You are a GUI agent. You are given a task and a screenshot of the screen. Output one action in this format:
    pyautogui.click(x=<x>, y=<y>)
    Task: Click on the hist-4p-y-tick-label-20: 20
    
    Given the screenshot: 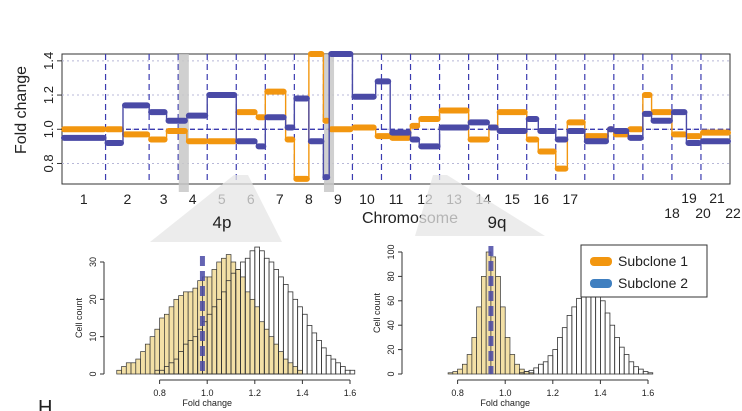 What is the action you would take?
    pyautogui.click(x=93, y=299)
    